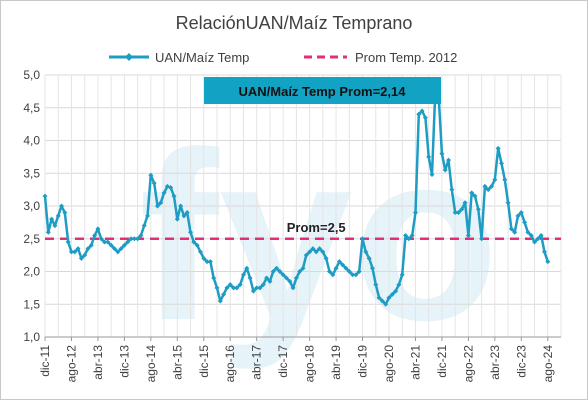  I want to click on x-tick-label: abr-13, so click(98, 362).